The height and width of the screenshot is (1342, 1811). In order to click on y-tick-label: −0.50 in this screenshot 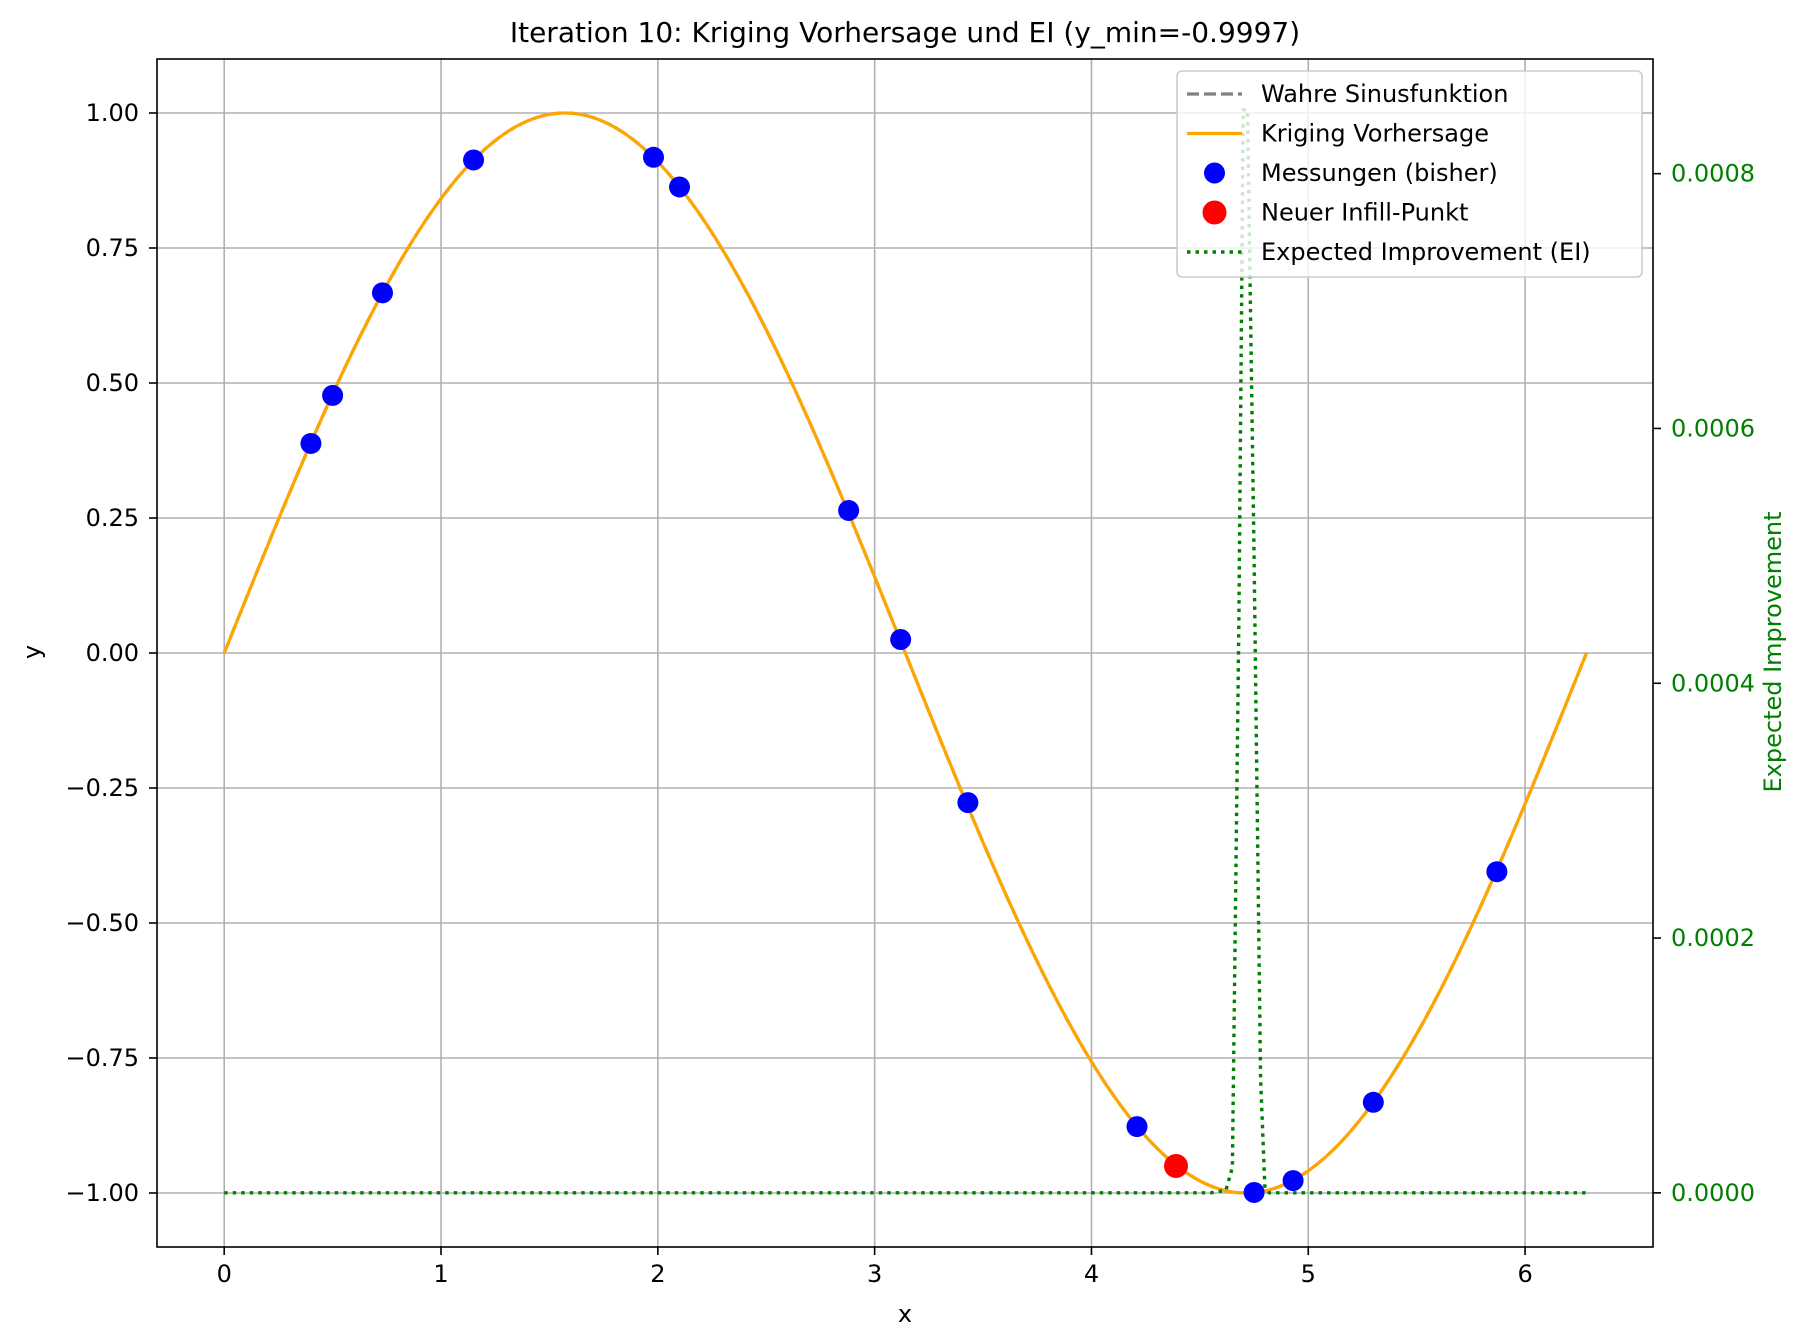, I will do `click(102, 923)`.